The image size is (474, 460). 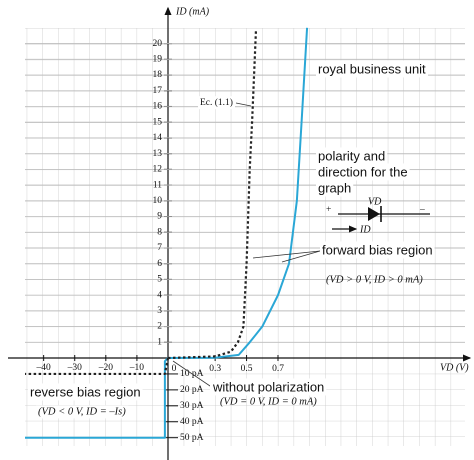 What do you see at coordinates (159, 217) in the screenshot?
I see `y-tick-label: 9` at bounding box center [159, 217].